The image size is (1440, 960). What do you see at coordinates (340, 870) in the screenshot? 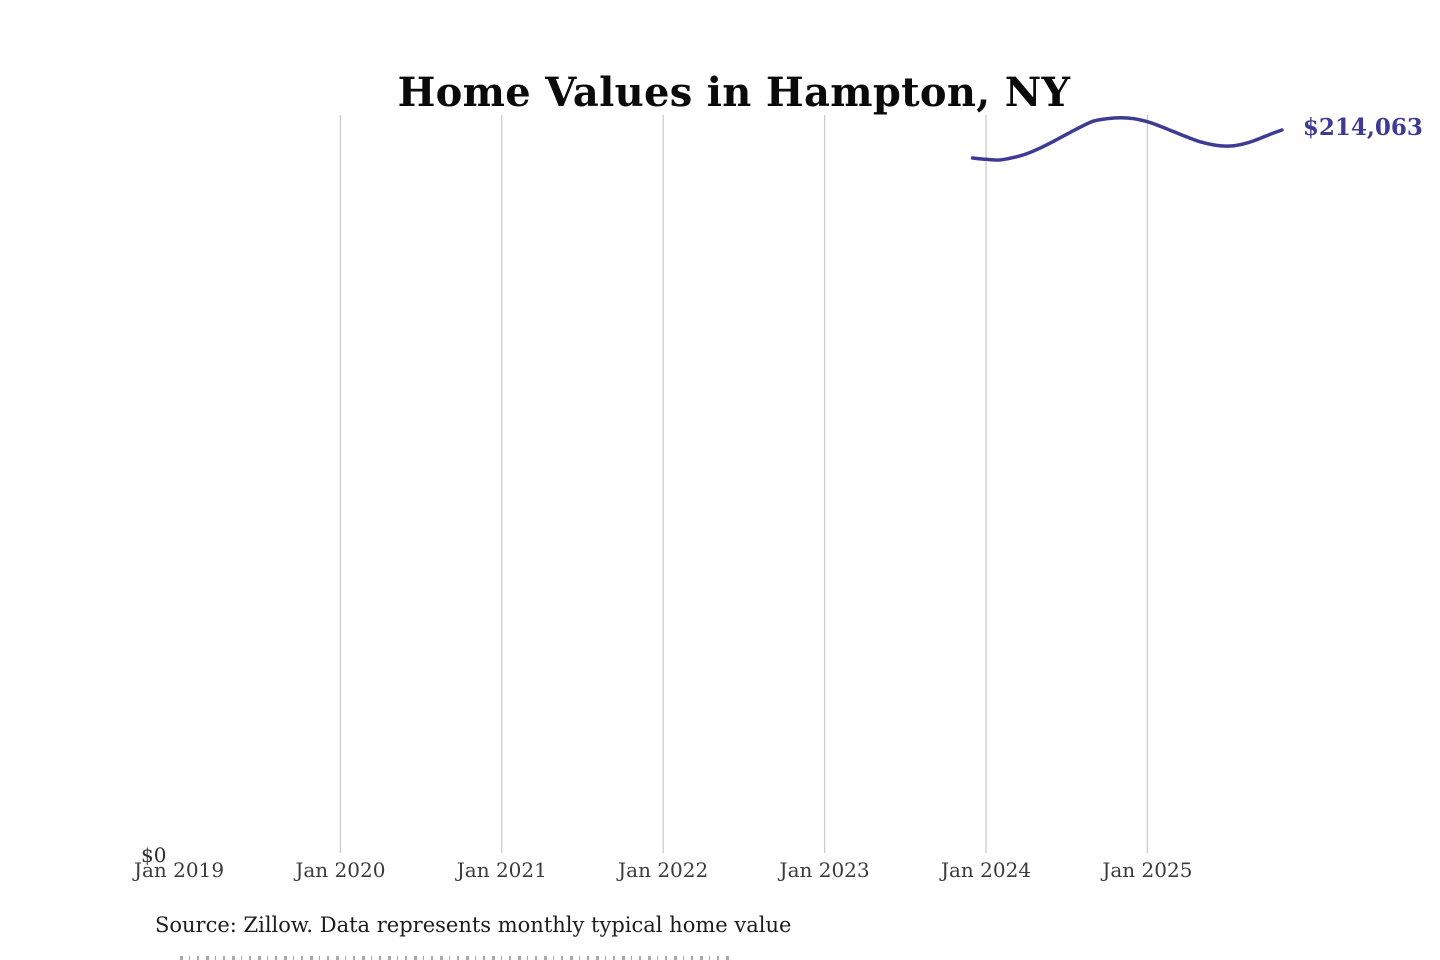
I see `x-axis-label: Jan 2020` at bounding box center [340, 870].